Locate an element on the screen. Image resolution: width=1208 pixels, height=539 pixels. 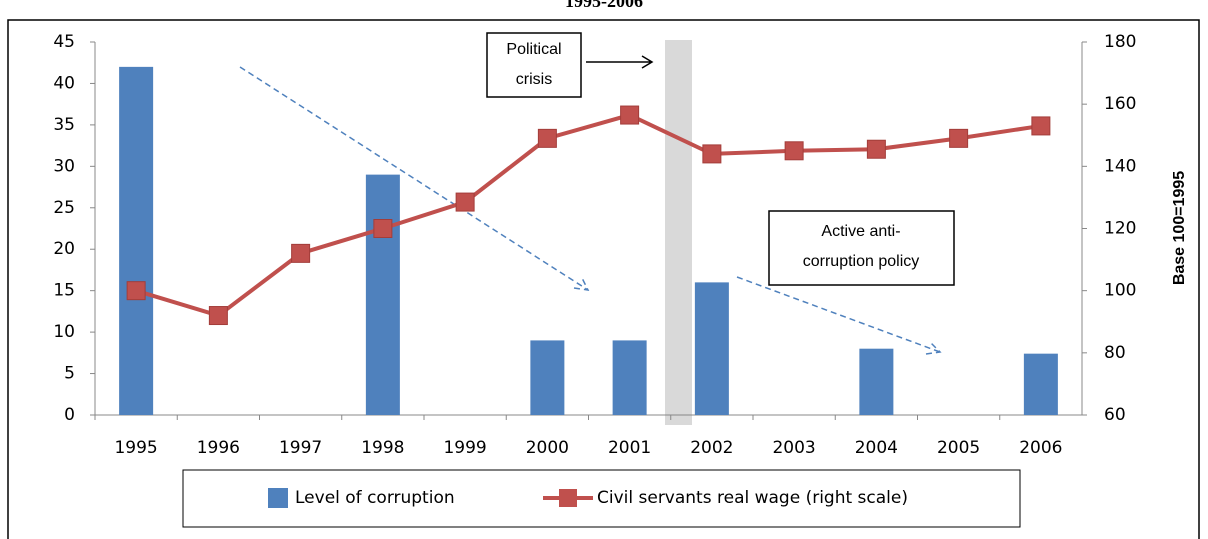
x-tick-label: 2006 is located at coordinates (1040, 448).